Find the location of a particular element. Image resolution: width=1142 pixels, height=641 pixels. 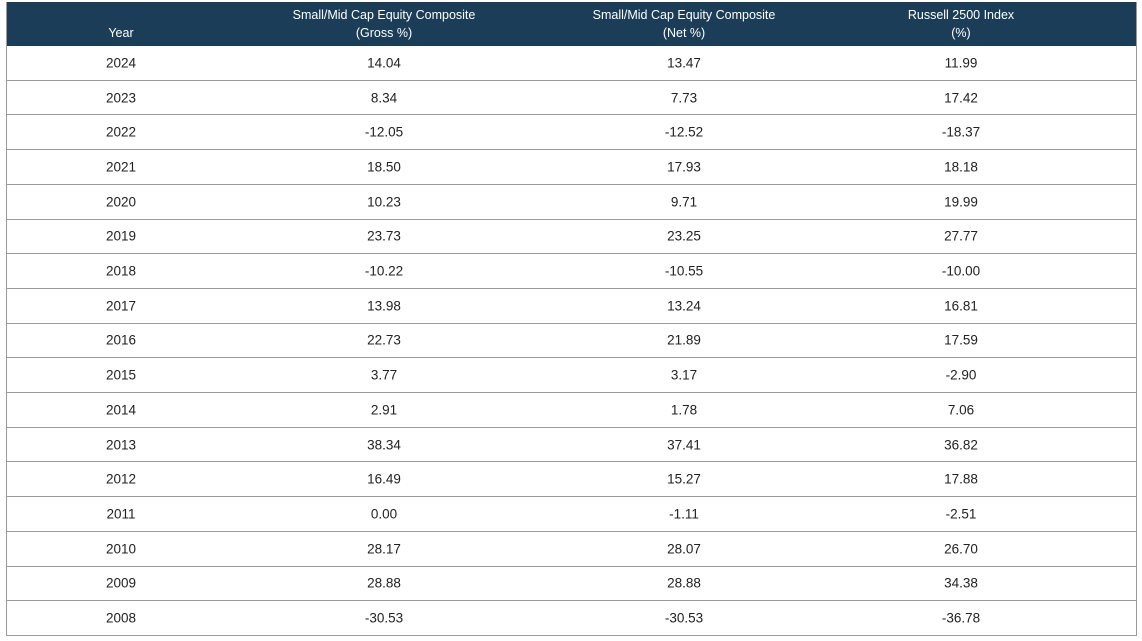

table-row: 2011 0.00 -1.11 -2.51 is located at coordinates (571, 514).